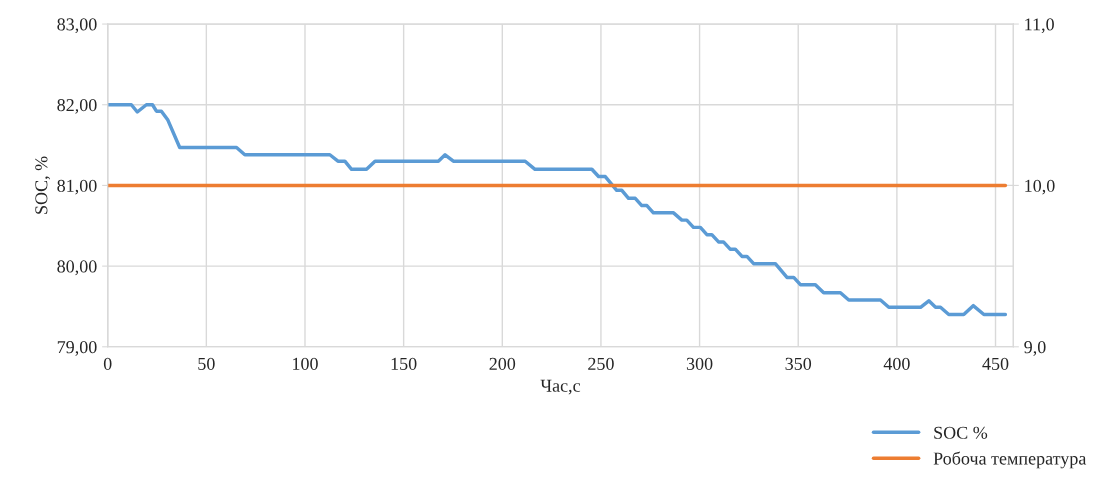 Image resolution: width=1099 pixels, height=481 pixels. What do you see at coordinates (798, 363) in the screenshot?
I see `x-tick-label: 350` at bounding box center [798, 363].